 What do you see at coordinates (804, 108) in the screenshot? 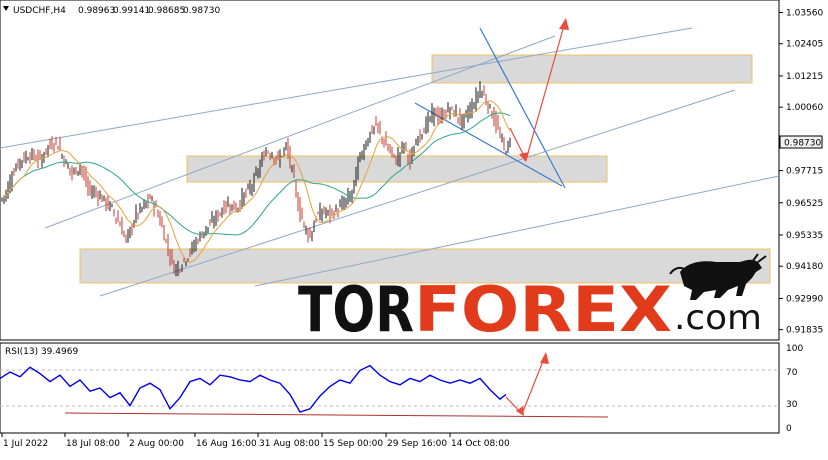
I see `price-tick-label: 1.00060` at bounding box center [804, 108].